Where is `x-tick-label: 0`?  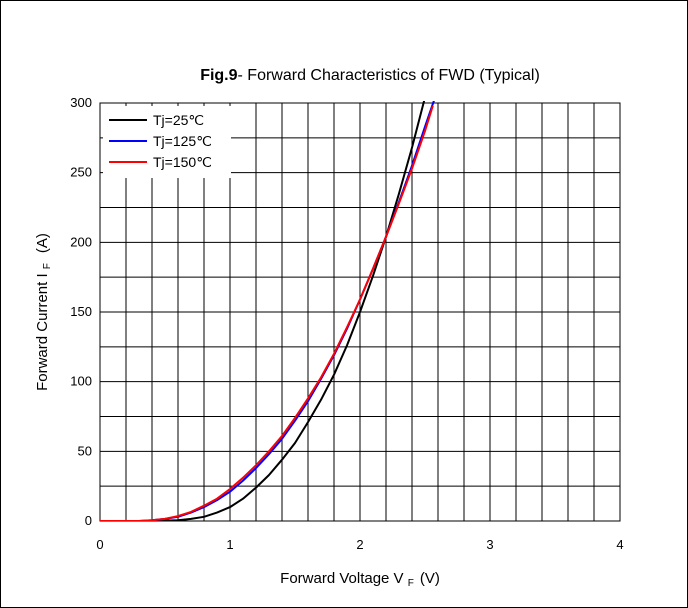
x-tick-label: 0 is located at coordinates (99, 544).